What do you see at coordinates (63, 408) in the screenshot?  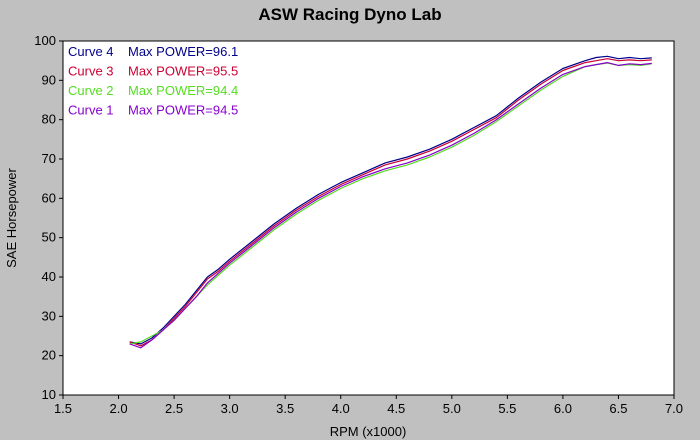 I see `x-tick-label: 1.5` at bounding box center [63, 408].